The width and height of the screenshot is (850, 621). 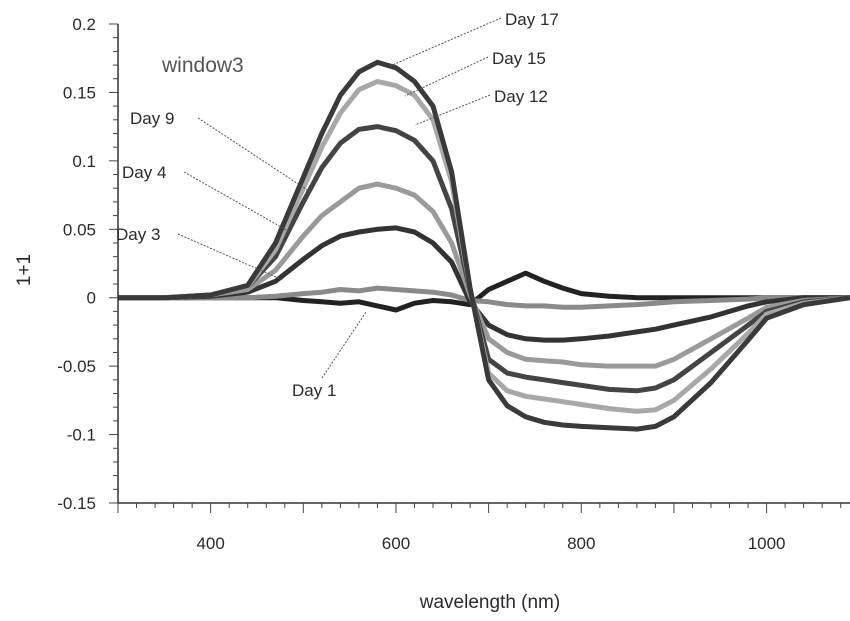 What do you see at coordinates (24, 270) in the screenshot?
I see `y-axis-title: 1+1` at bounding box center [24, 270].